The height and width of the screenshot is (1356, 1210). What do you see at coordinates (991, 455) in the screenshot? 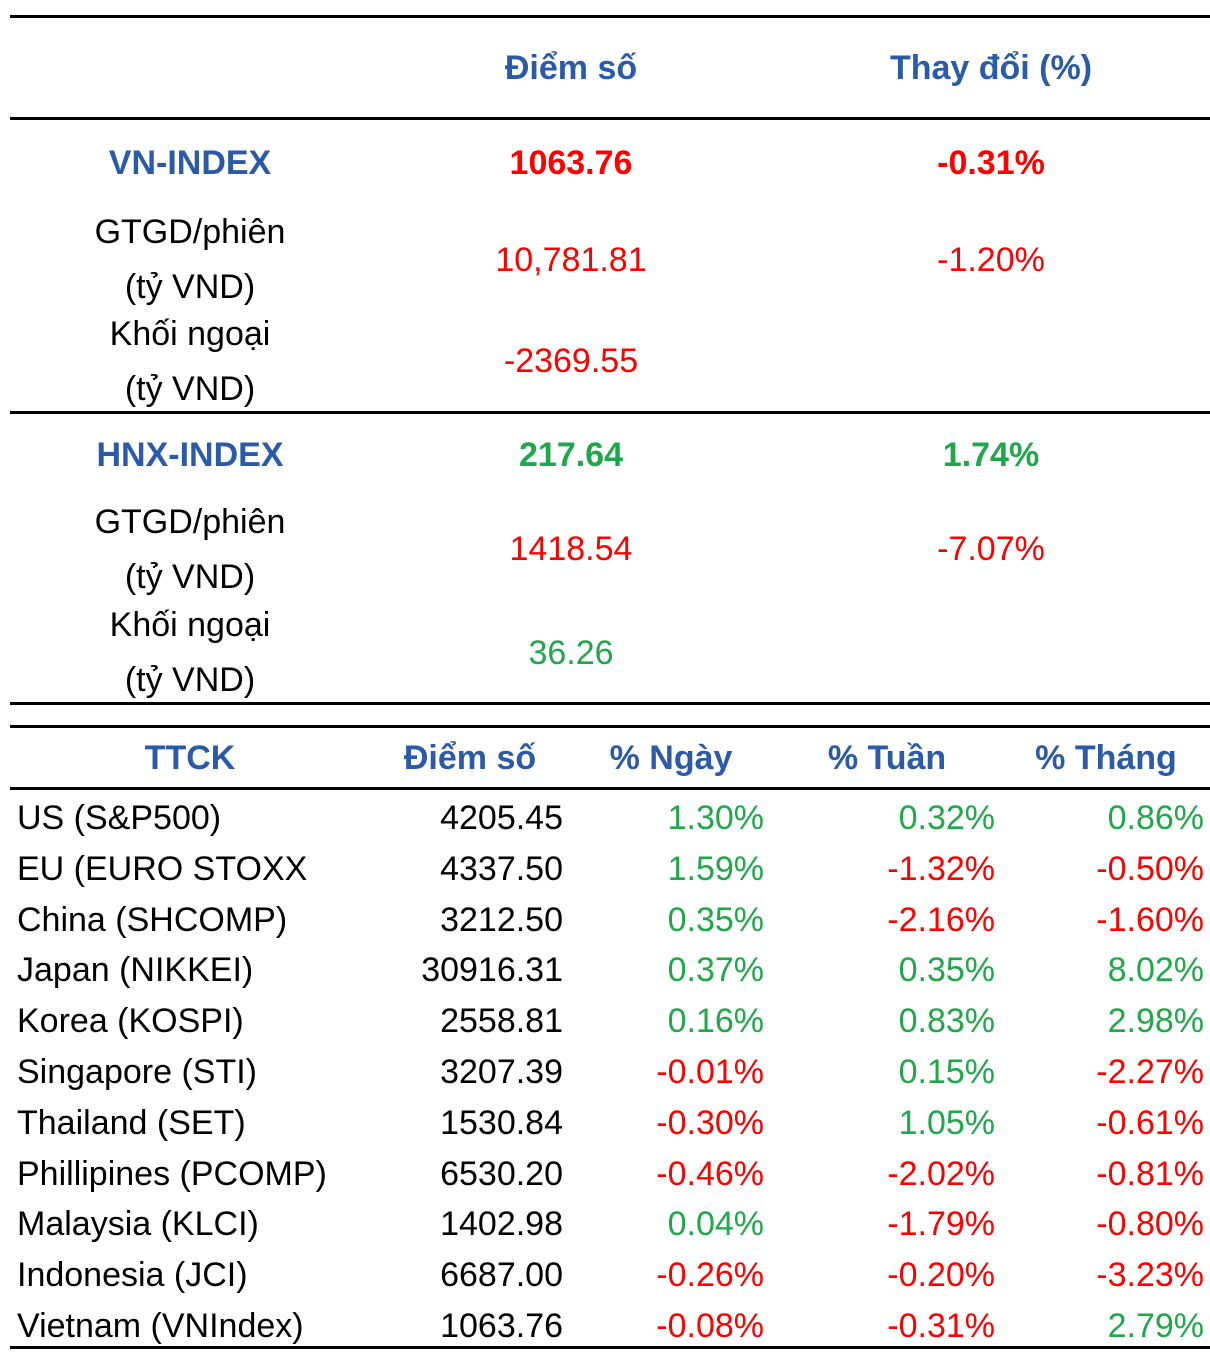
I see `hnx-index-change: 1.74%` at bounding box center [991, 455].